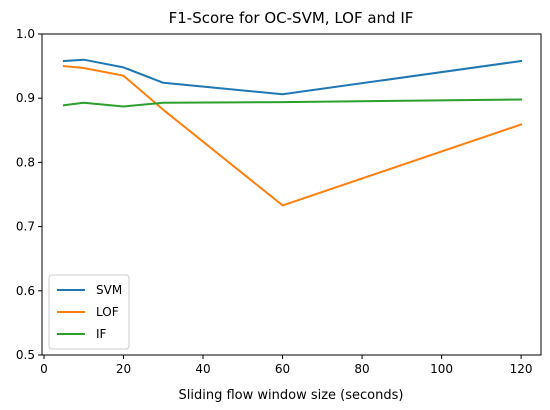 Image resolution: width=550 pixels, height=410 pixels. Describe the element at coordinates (44, 369) in the screenshot. I see `x-tick-label: 0` at that location.